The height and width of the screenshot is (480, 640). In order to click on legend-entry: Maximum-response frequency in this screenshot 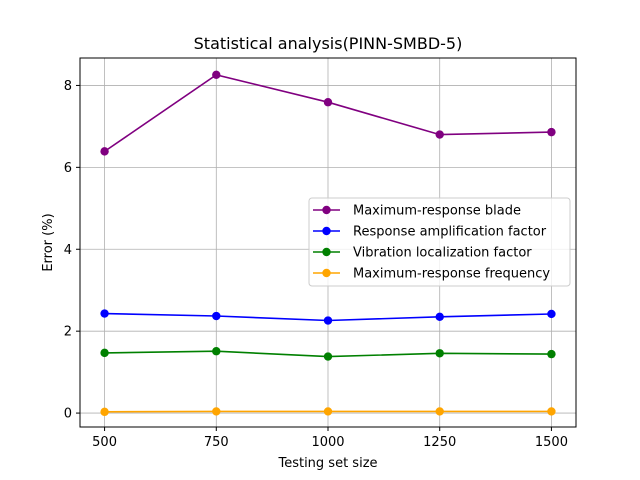, I will do `click(431, 274)`.